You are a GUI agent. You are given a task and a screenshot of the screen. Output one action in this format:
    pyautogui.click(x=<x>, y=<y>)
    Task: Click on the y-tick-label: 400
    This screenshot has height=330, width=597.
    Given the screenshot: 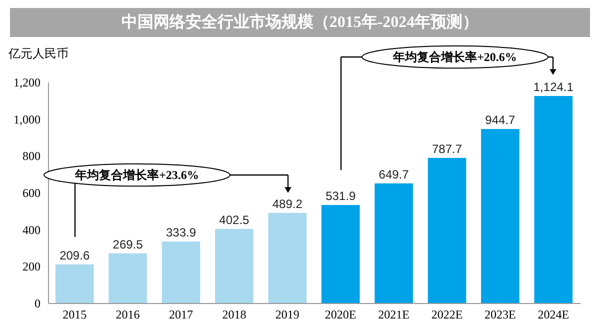 What is the action you would take?
    pyautogui.click(x=31, y=229)
    